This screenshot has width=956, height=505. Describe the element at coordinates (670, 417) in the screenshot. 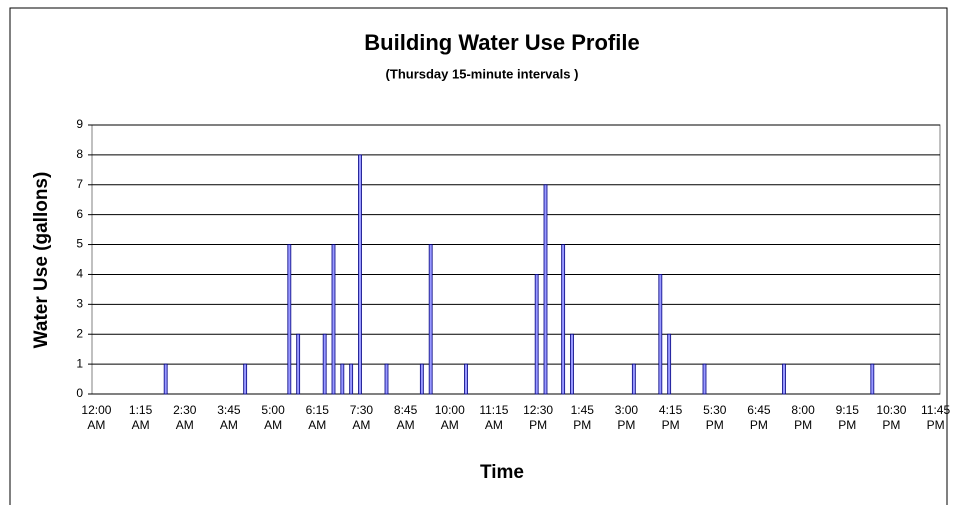

I see `x-tick-label: 4:15 PM` at that location.